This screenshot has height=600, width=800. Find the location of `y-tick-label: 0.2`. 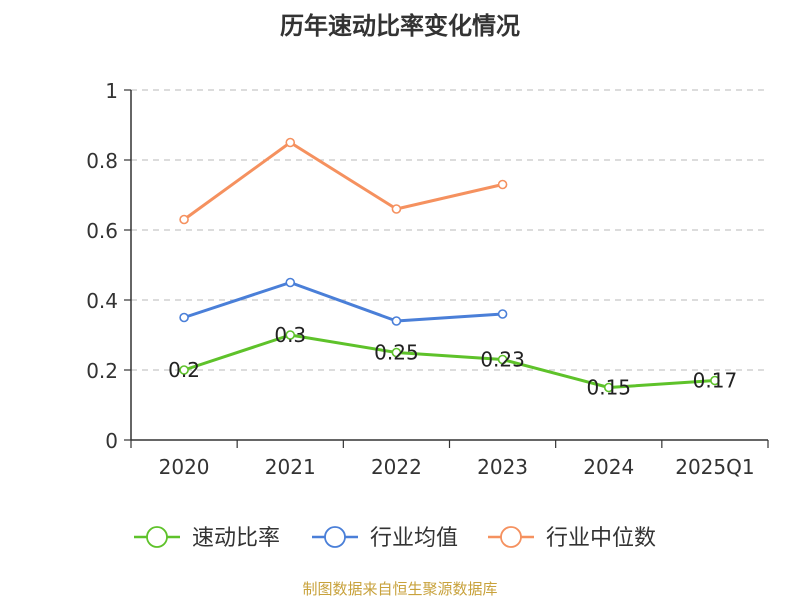

y-tick-label: 0.2 is located at coordinates (102, 371).